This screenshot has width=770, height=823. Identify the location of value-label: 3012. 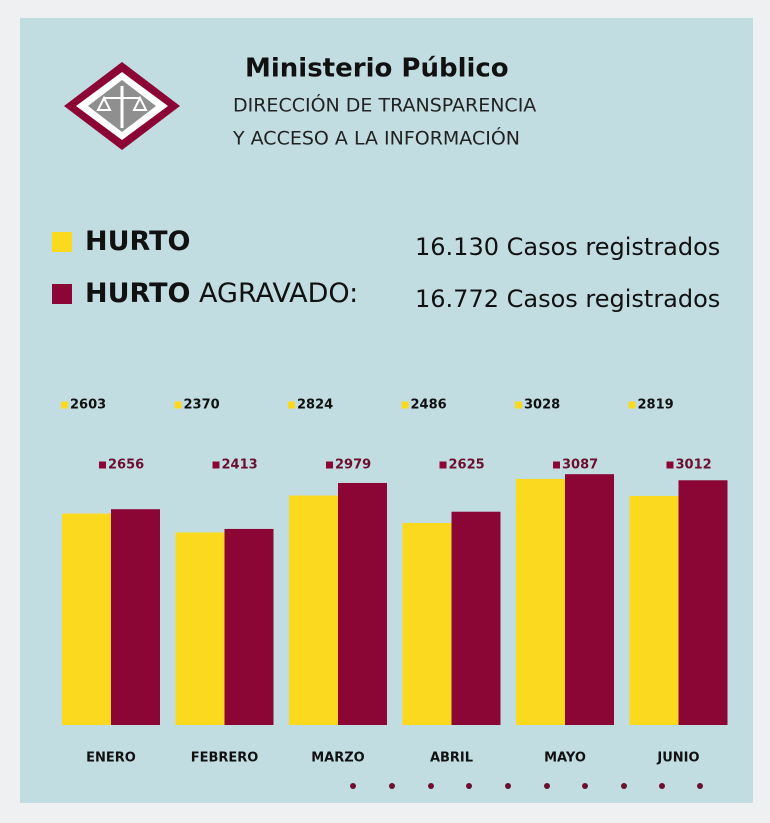
(694, 465).